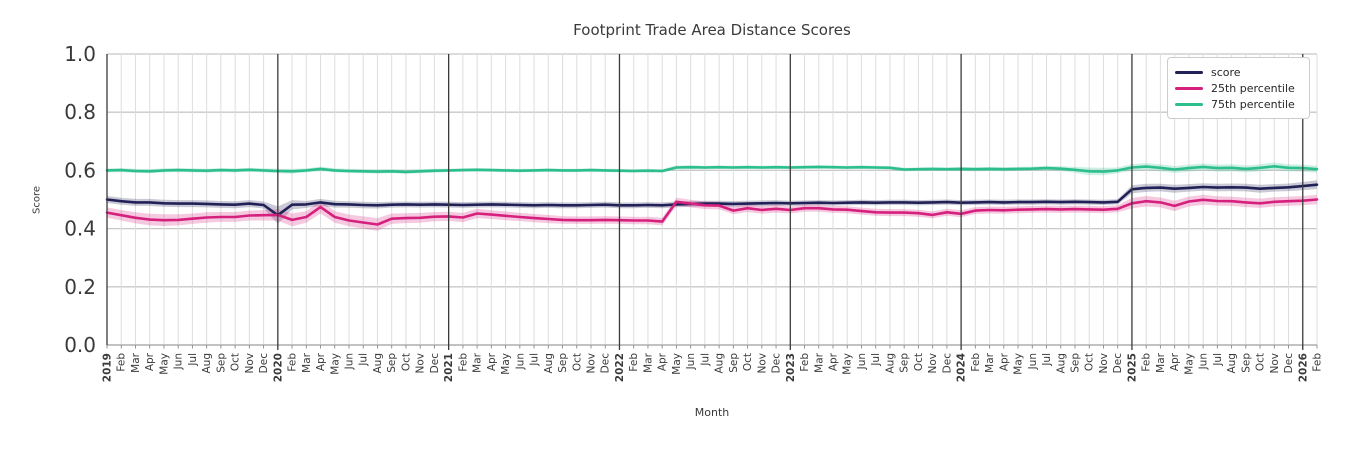 The image size is (1350, 450). I want to click on y-tick-label: 0.8, so click(80, 112).